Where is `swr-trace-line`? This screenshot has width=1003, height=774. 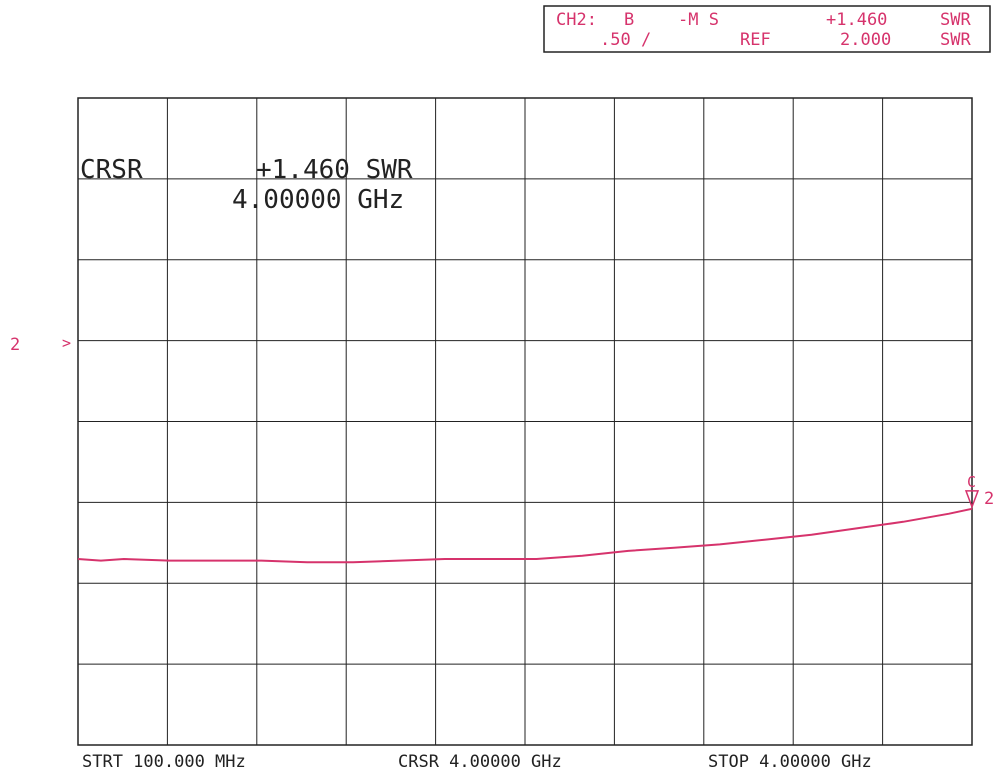
swr-trace-line is located at coordinates (525, 535).